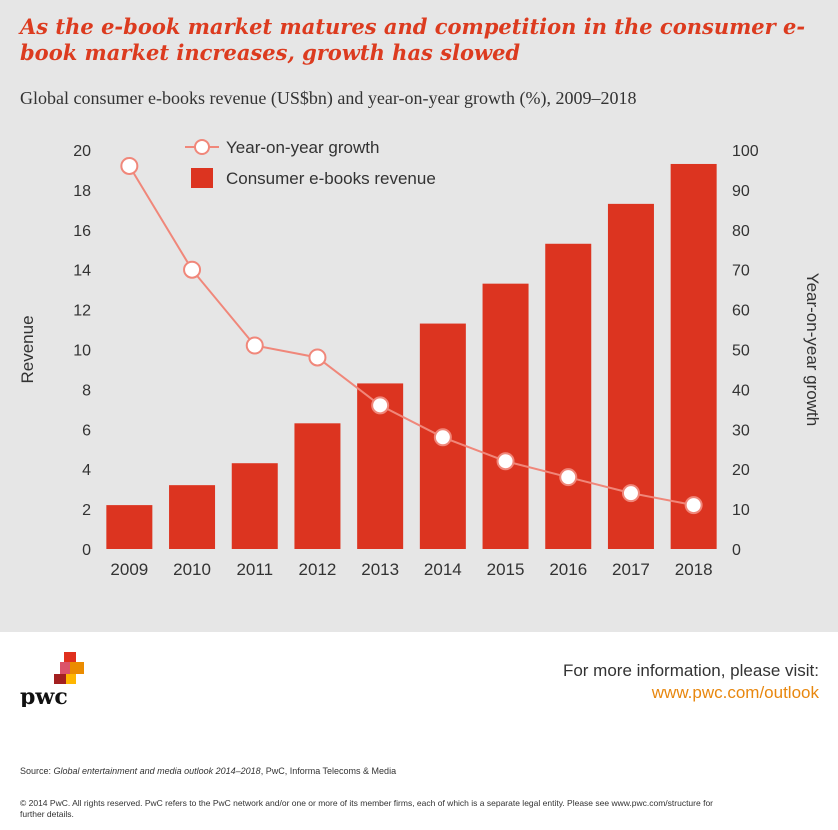  I want to click on more-info-label: For more information, please visit:, so click(690, 670).